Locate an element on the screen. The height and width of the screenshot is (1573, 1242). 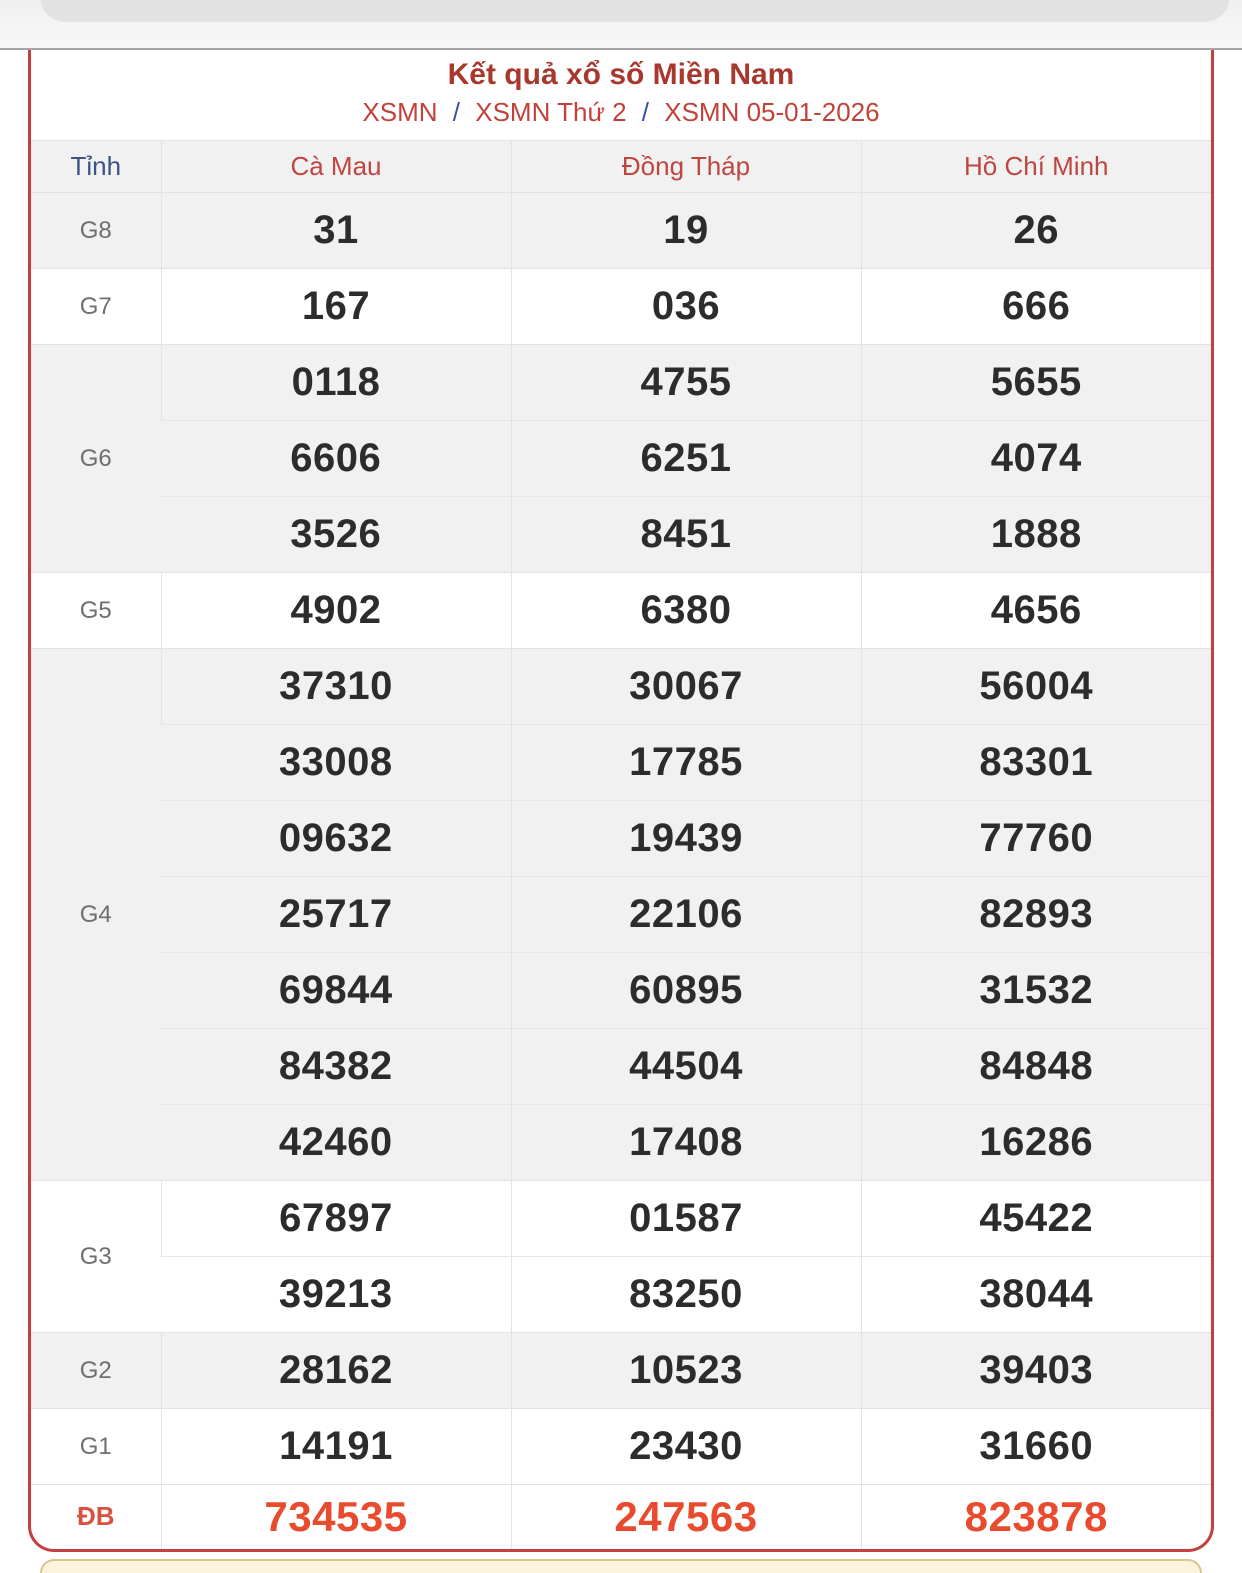
prize-value: 5655 is located at coordinates (1035, 382).